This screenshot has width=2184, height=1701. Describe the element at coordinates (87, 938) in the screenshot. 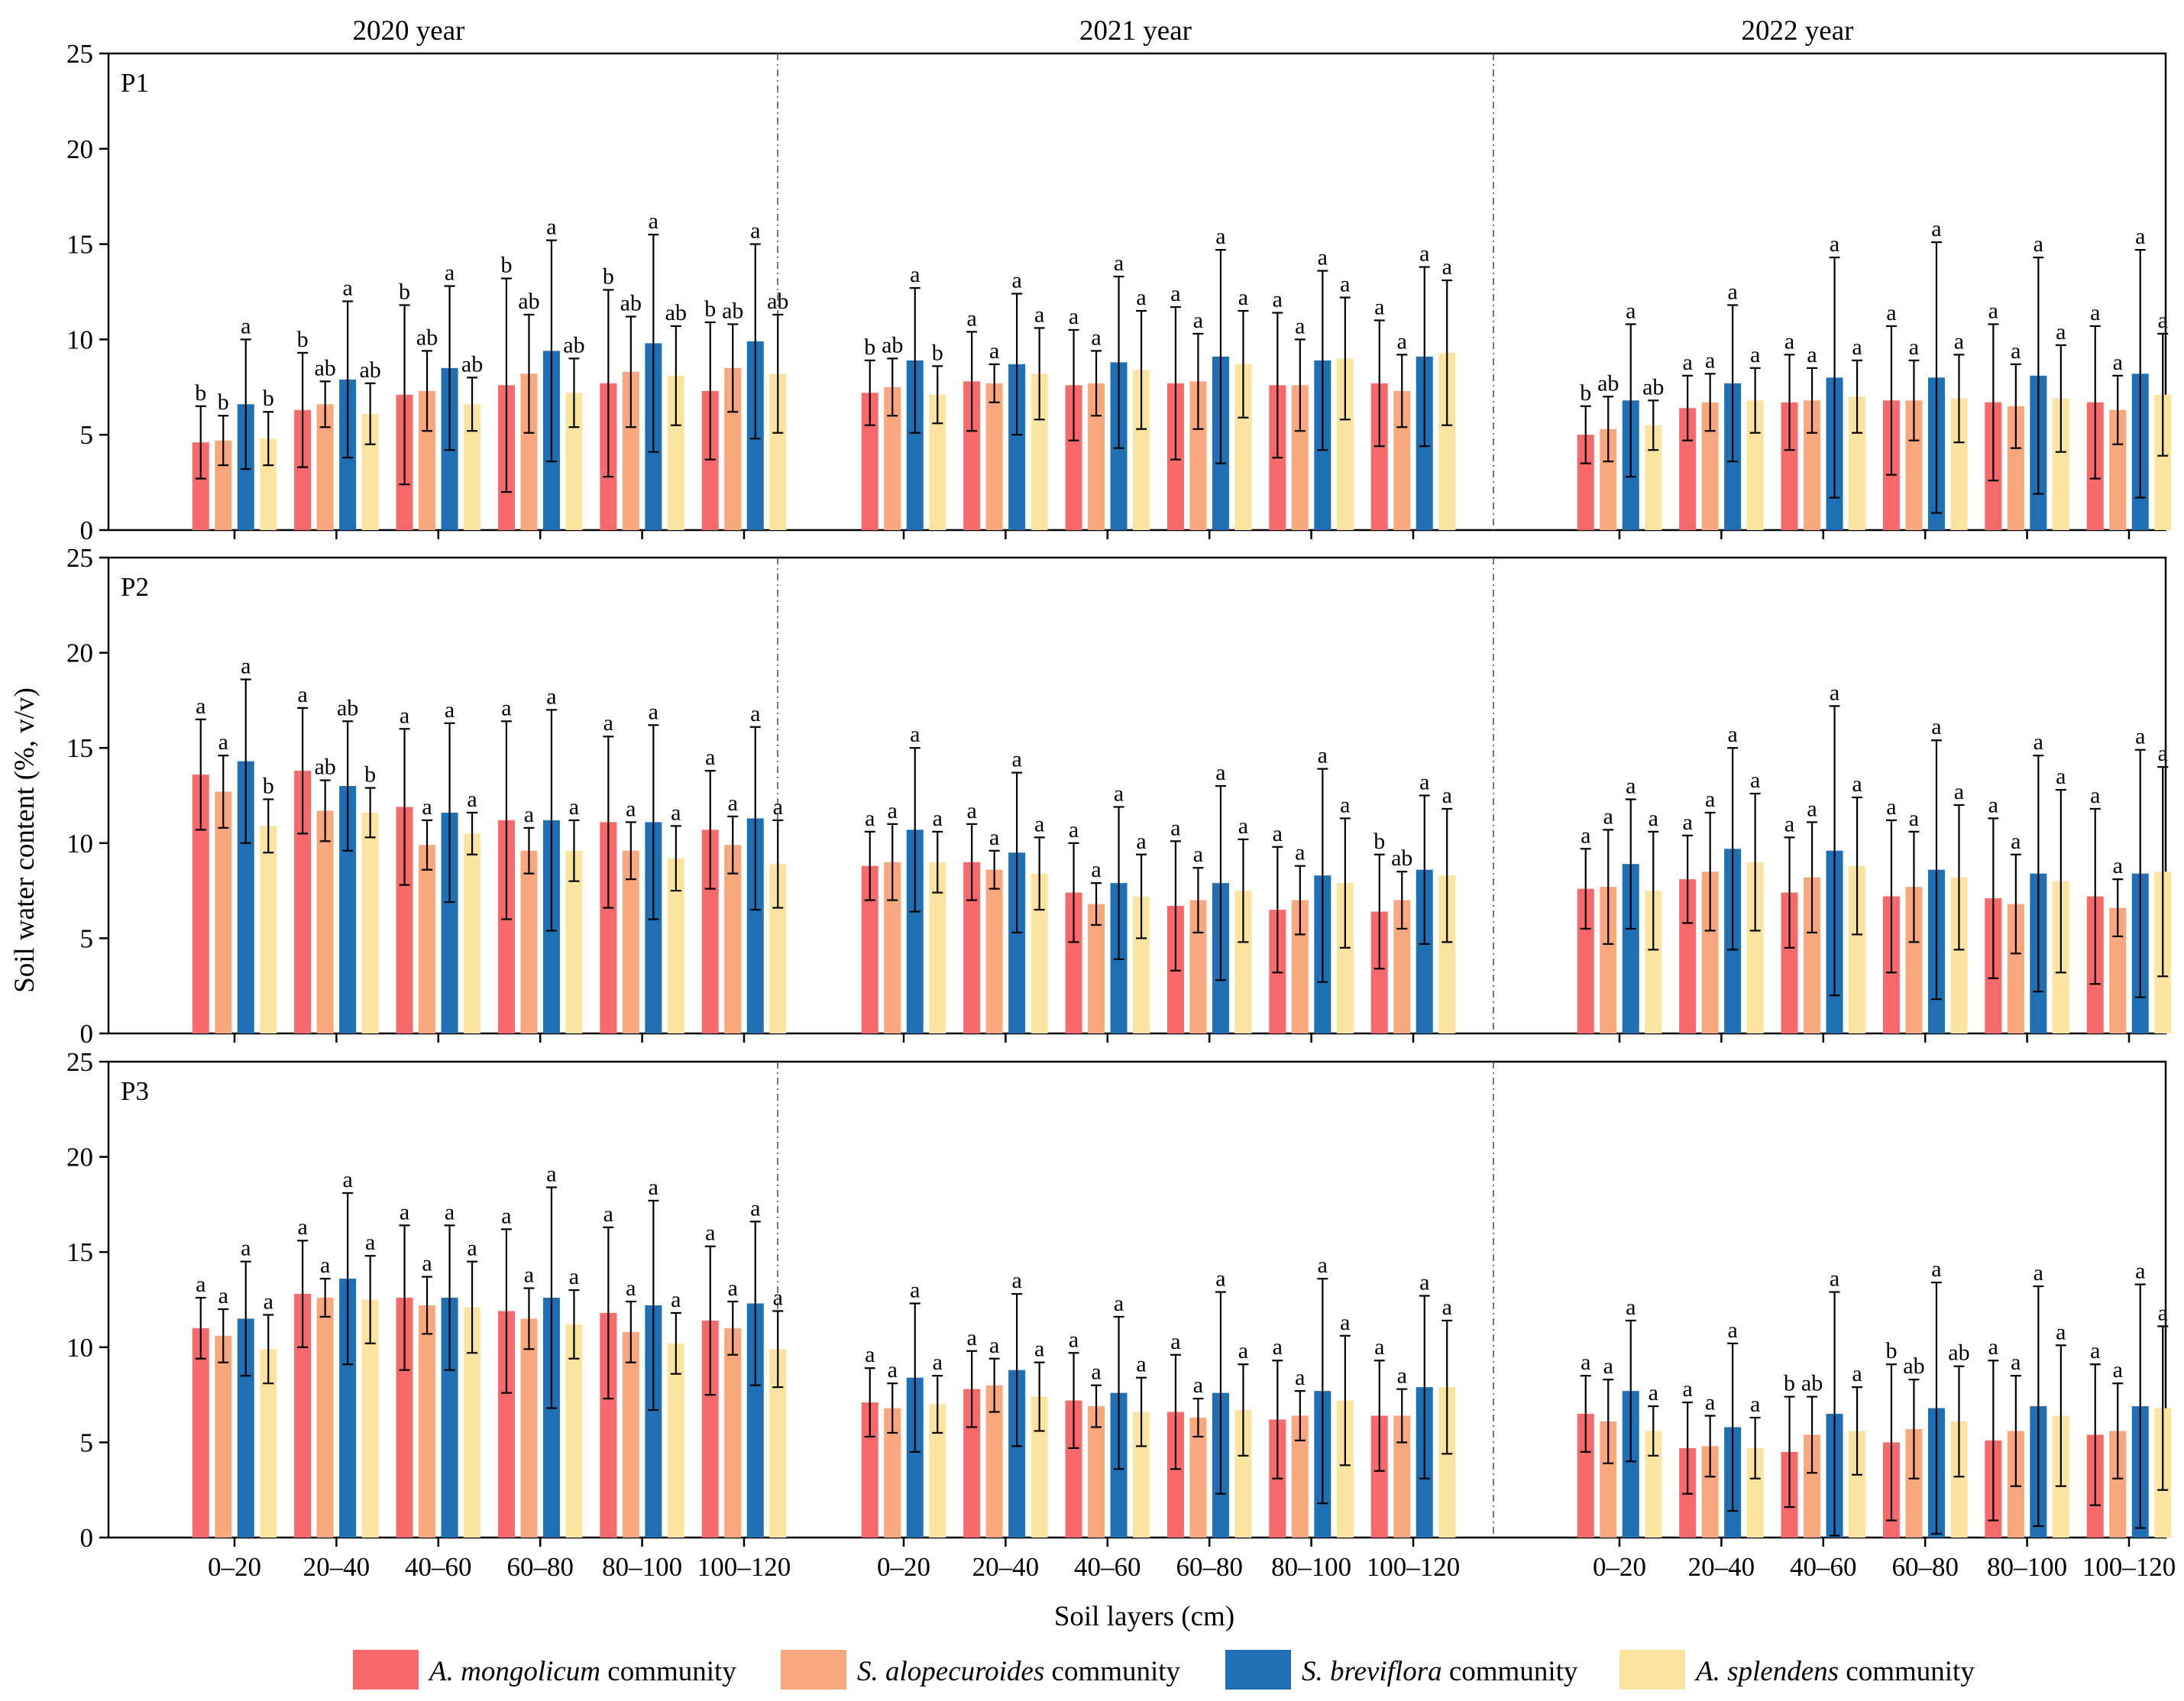

I see `y-tick-label: 5` at that location.